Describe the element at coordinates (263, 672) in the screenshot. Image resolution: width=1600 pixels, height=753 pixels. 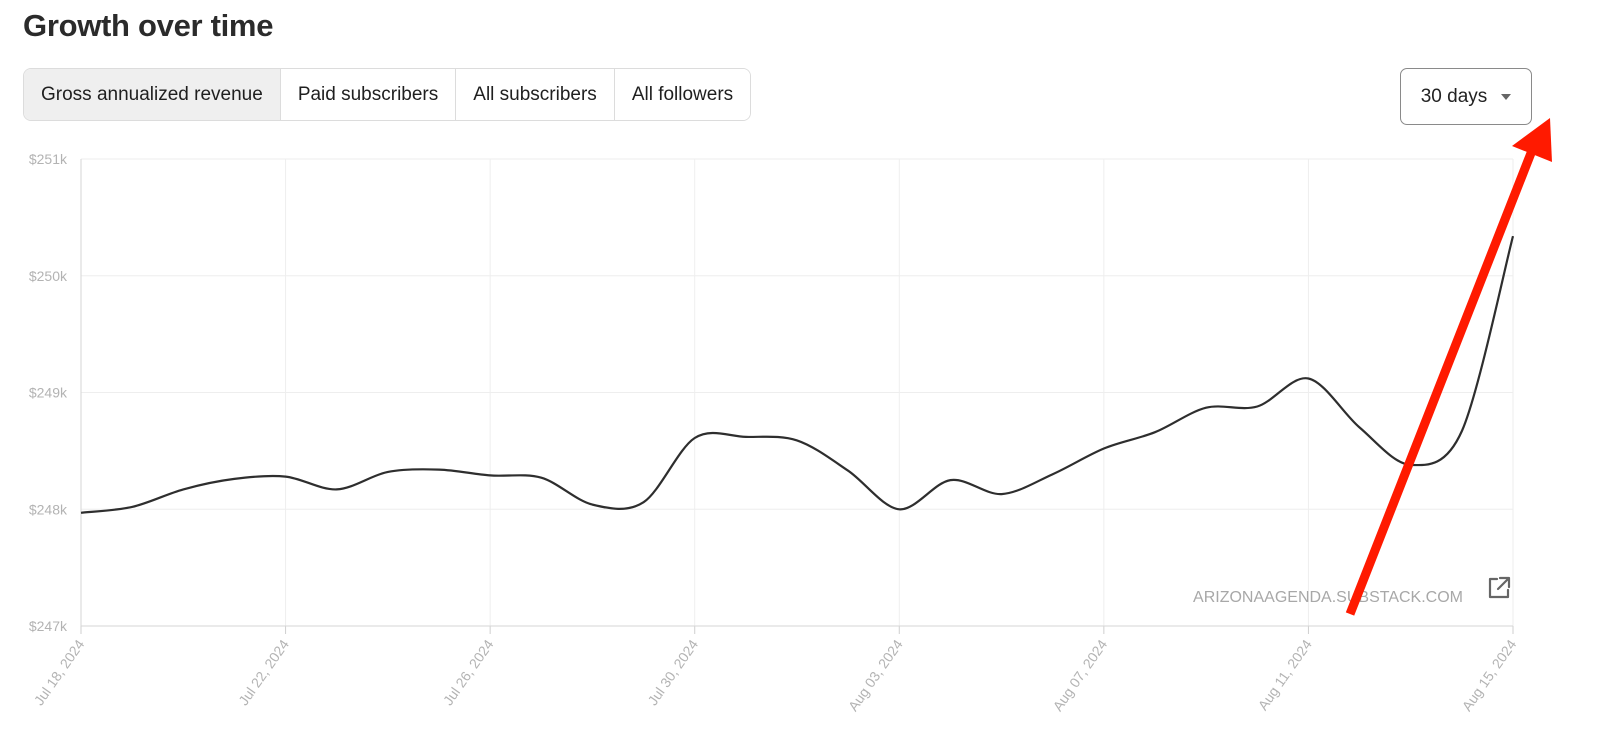
I see `x-tick-label: Jul 22, 2024` at that location.